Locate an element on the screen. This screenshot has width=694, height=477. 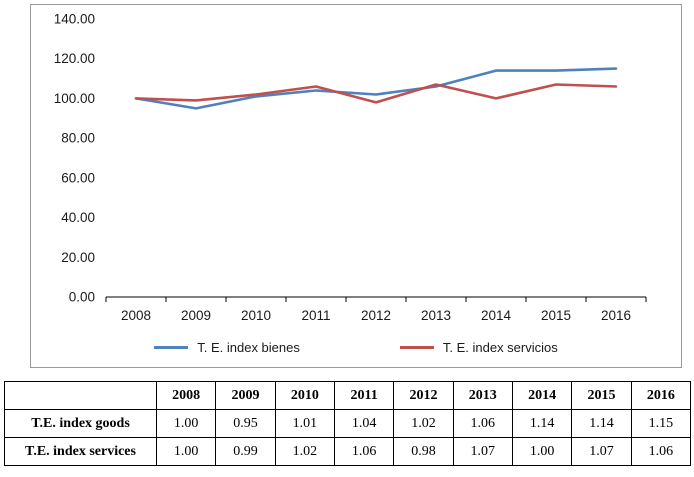
table-value-cell: 1.04 is located at coordinates (364, 423).